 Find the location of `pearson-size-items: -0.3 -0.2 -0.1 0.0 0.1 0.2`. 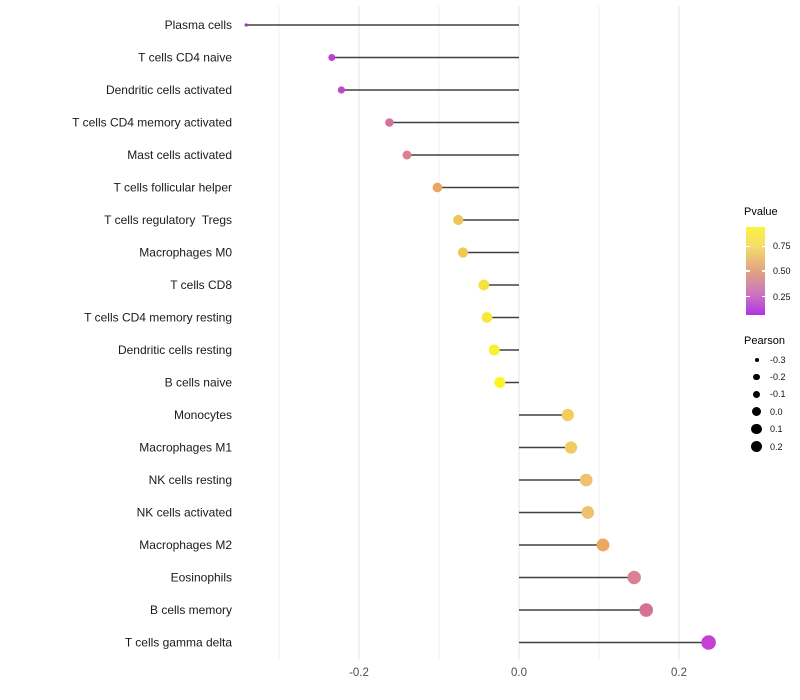

pearson-size-items: -0.3 -0.2 -0.1 0.0 0.1 0.2 is located at coordinates (772, 403).